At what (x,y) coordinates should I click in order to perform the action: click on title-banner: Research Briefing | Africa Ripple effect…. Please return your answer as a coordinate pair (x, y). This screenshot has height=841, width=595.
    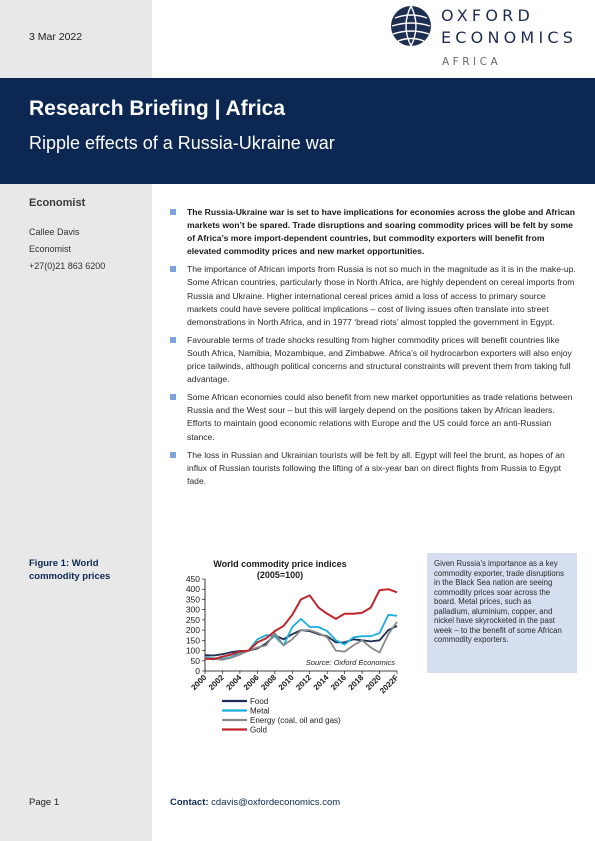
    Looking at the image, I should click on (297, 131).